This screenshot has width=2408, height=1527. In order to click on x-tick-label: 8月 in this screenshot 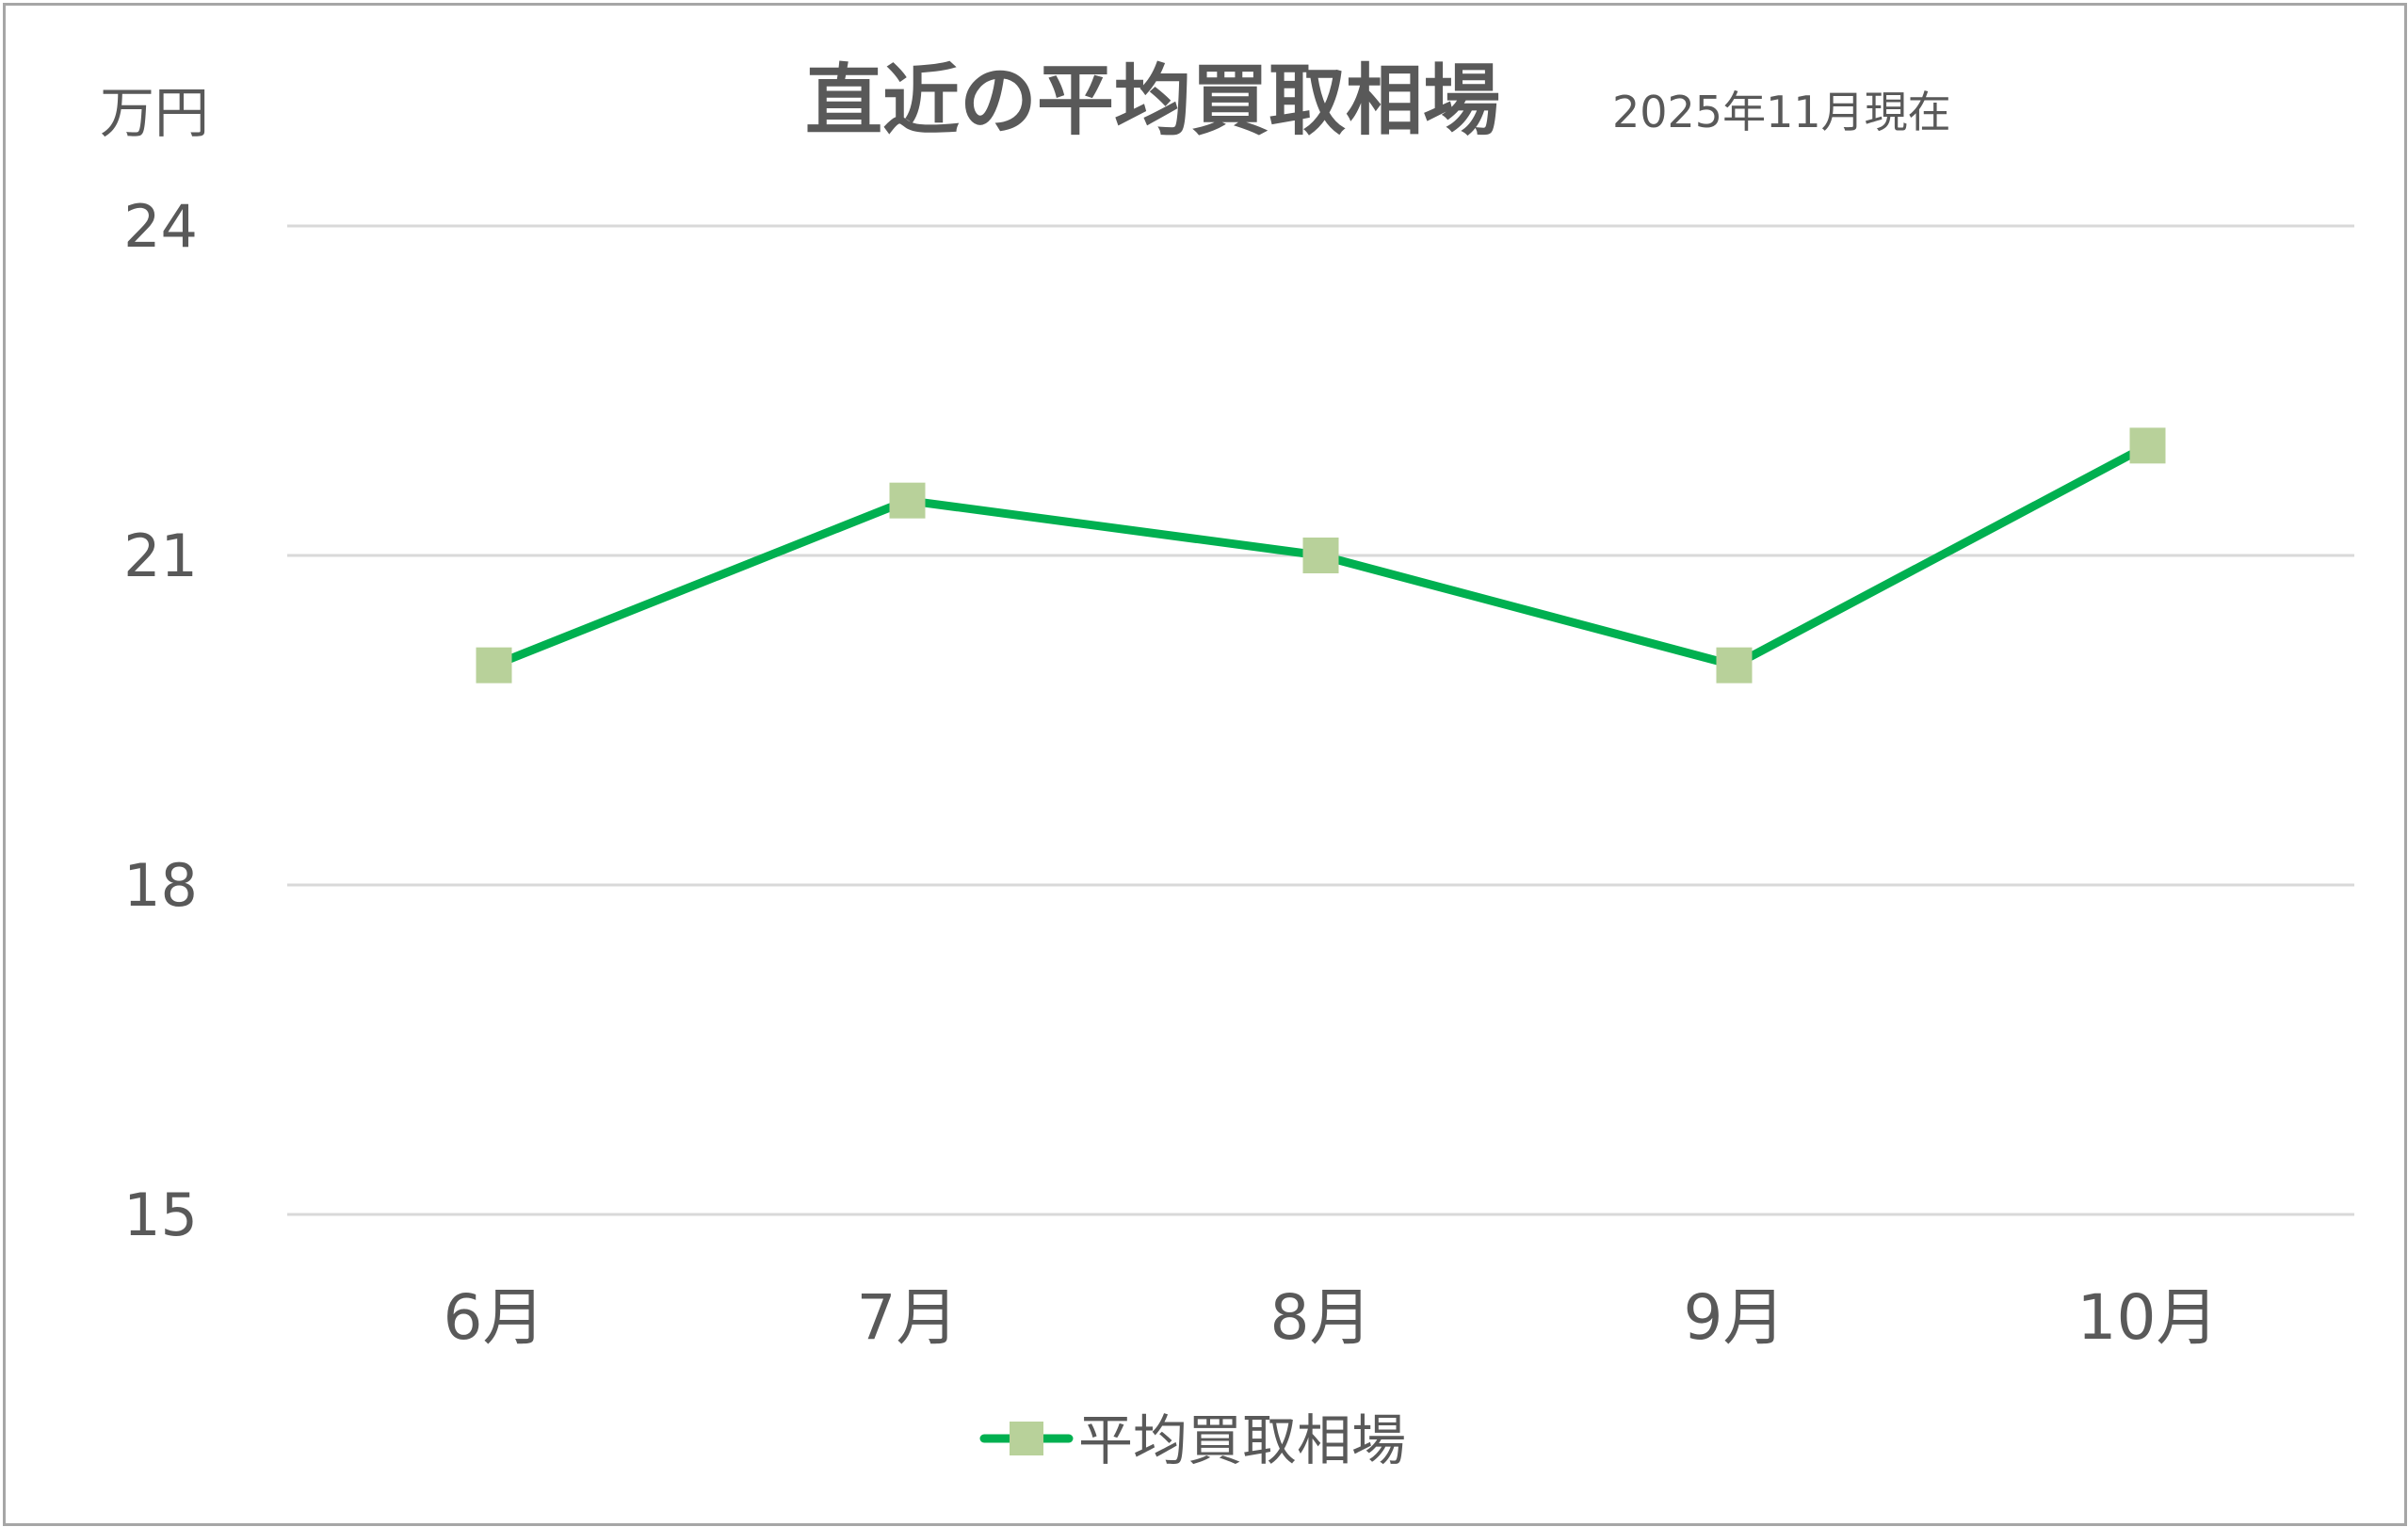, I will do `click(1321, 1317)`.